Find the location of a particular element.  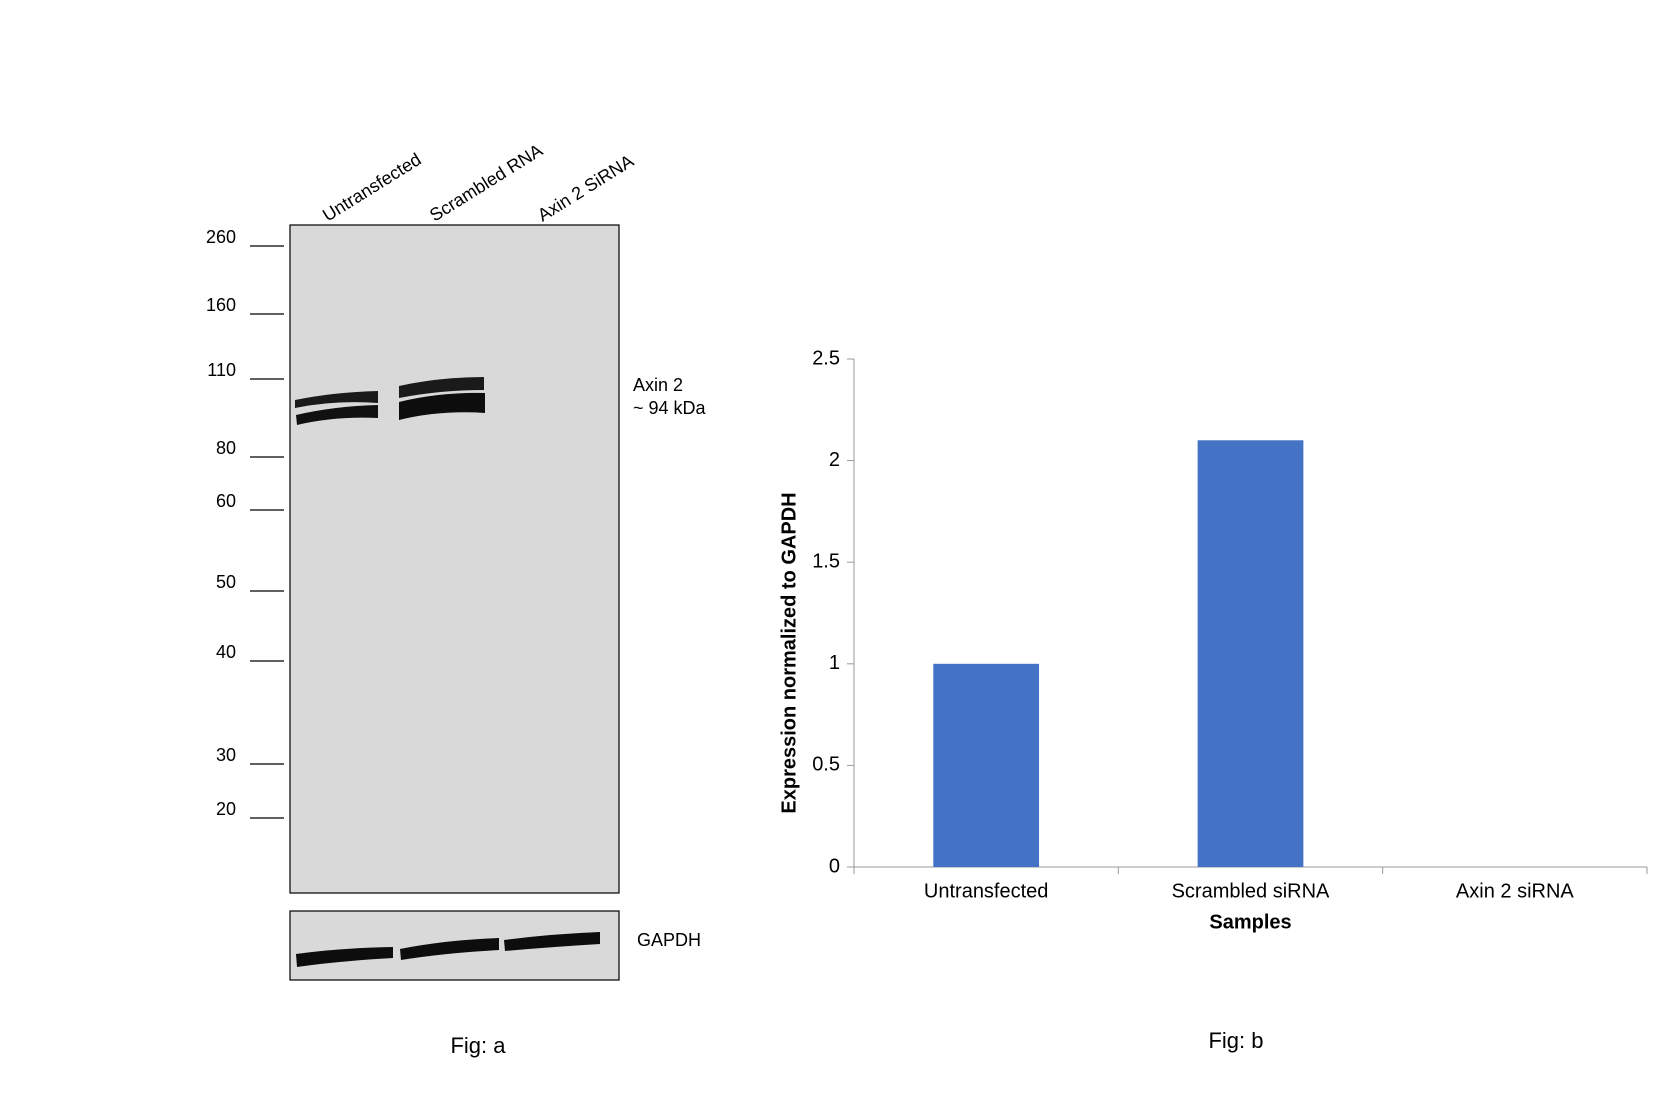

y-tick-label: 0.5 is located at coordinates (826, 765).